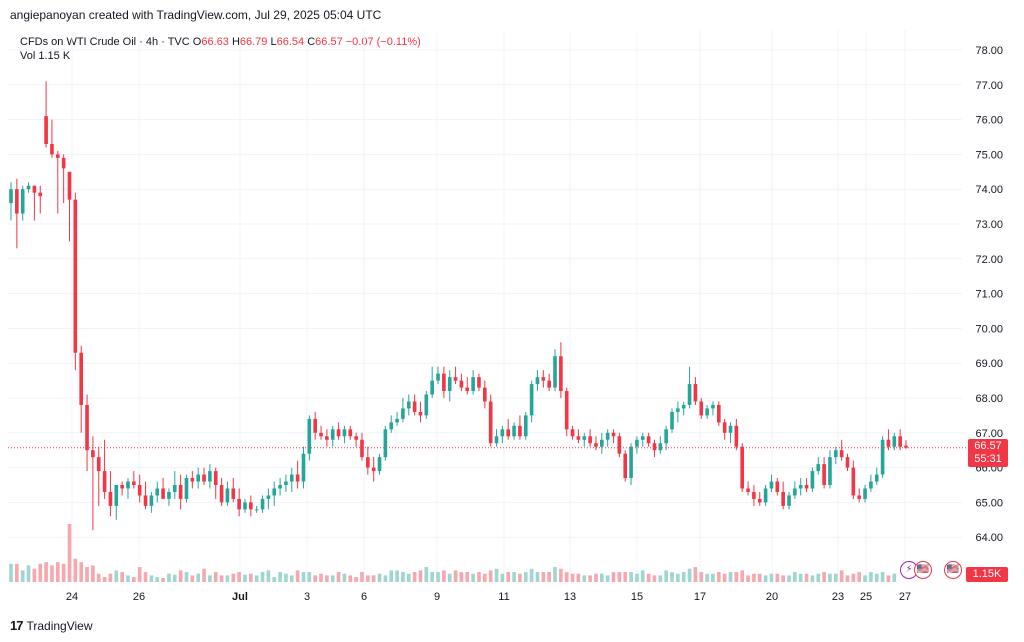 The height and width of the screenshot is (642, 1024). What do you see at coordinates (989, 155) in the screenshot?
I see `y-tick-label: 75.00` at bounding box center [989, 155].